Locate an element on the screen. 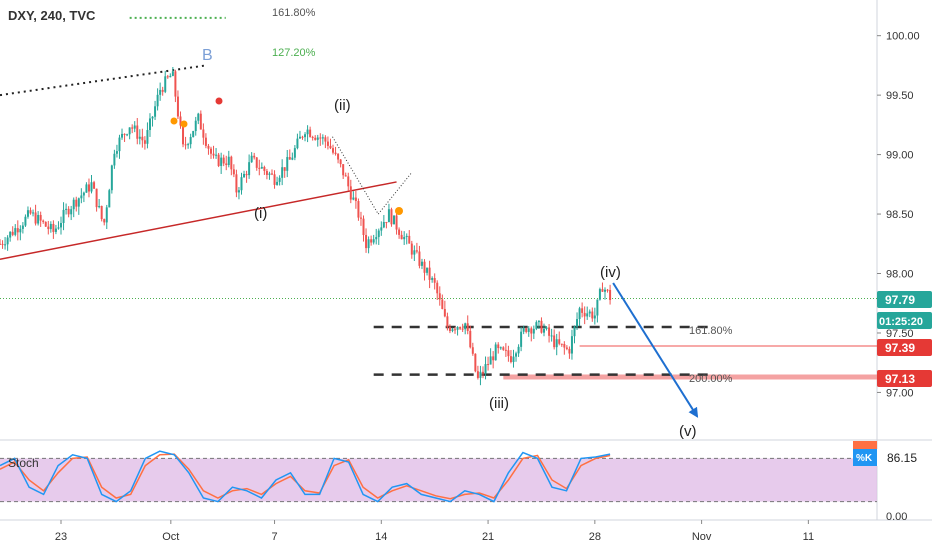 This screenshot has width=932, height=550. time-axis-ticks: 23 Oct 7 14 21 28 Nov 11 is located at coordinates (434, 531).